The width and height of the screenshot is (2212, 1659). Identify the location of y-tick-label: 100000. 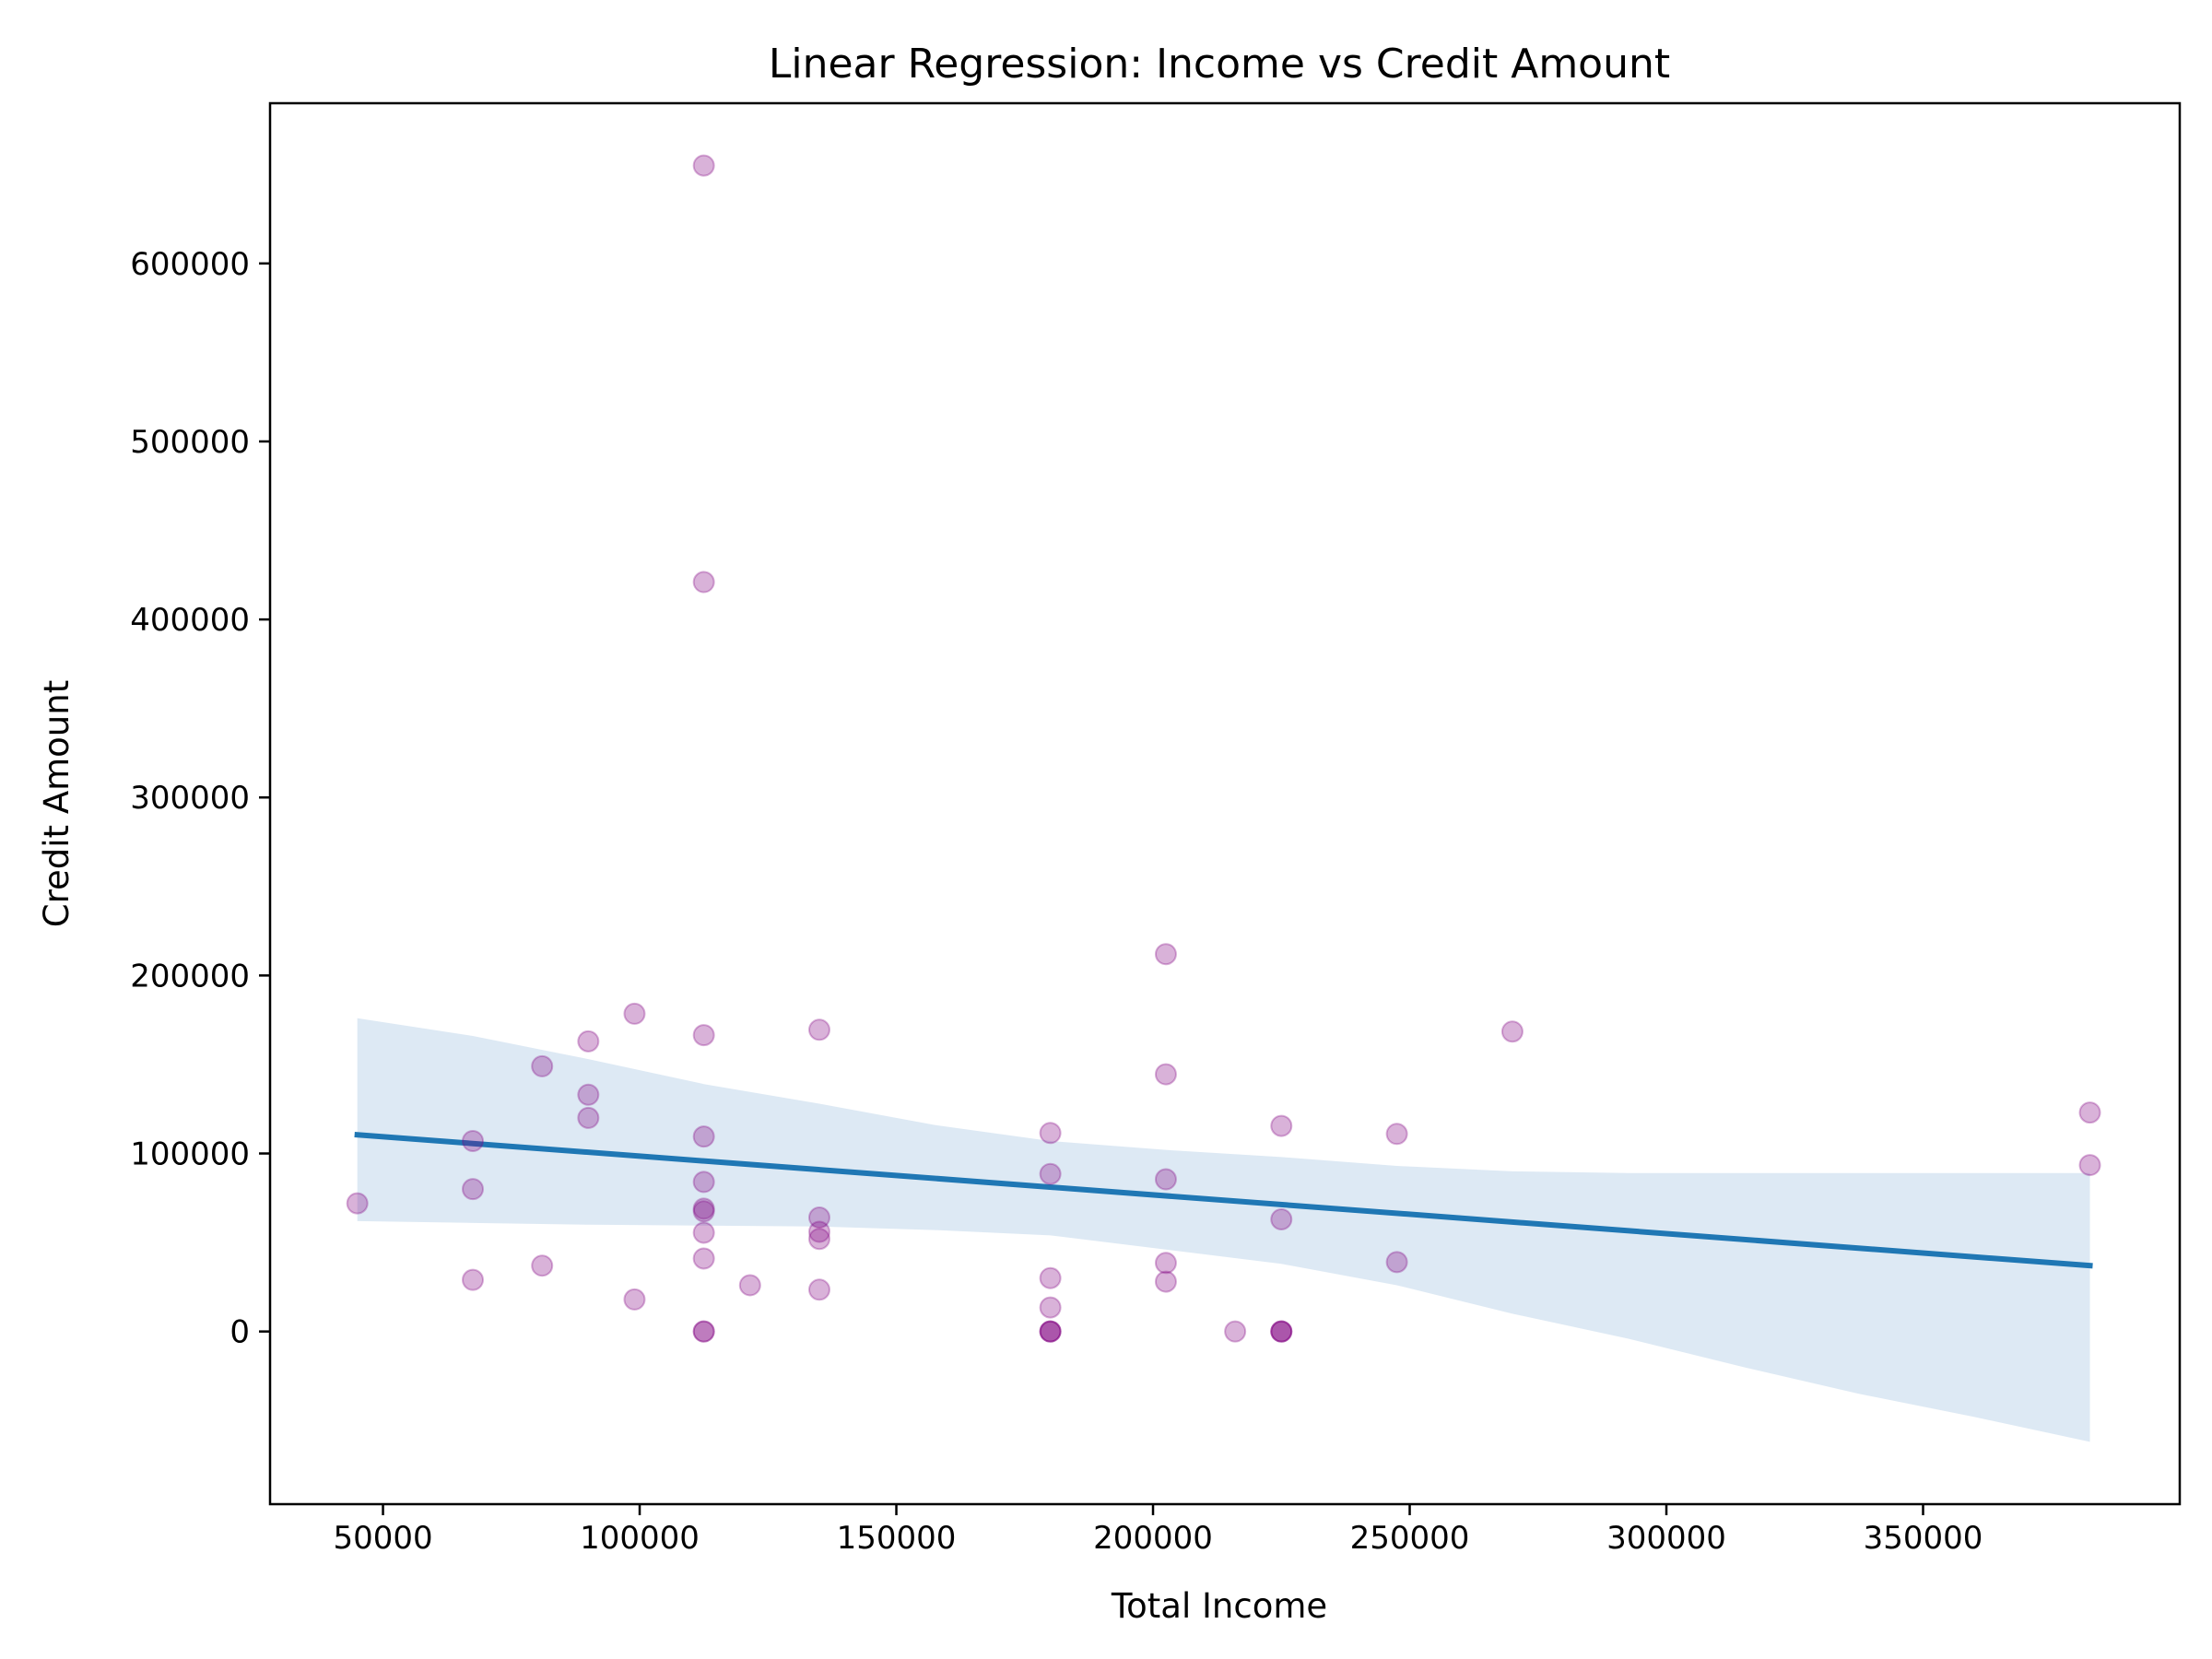
(190, 1154).